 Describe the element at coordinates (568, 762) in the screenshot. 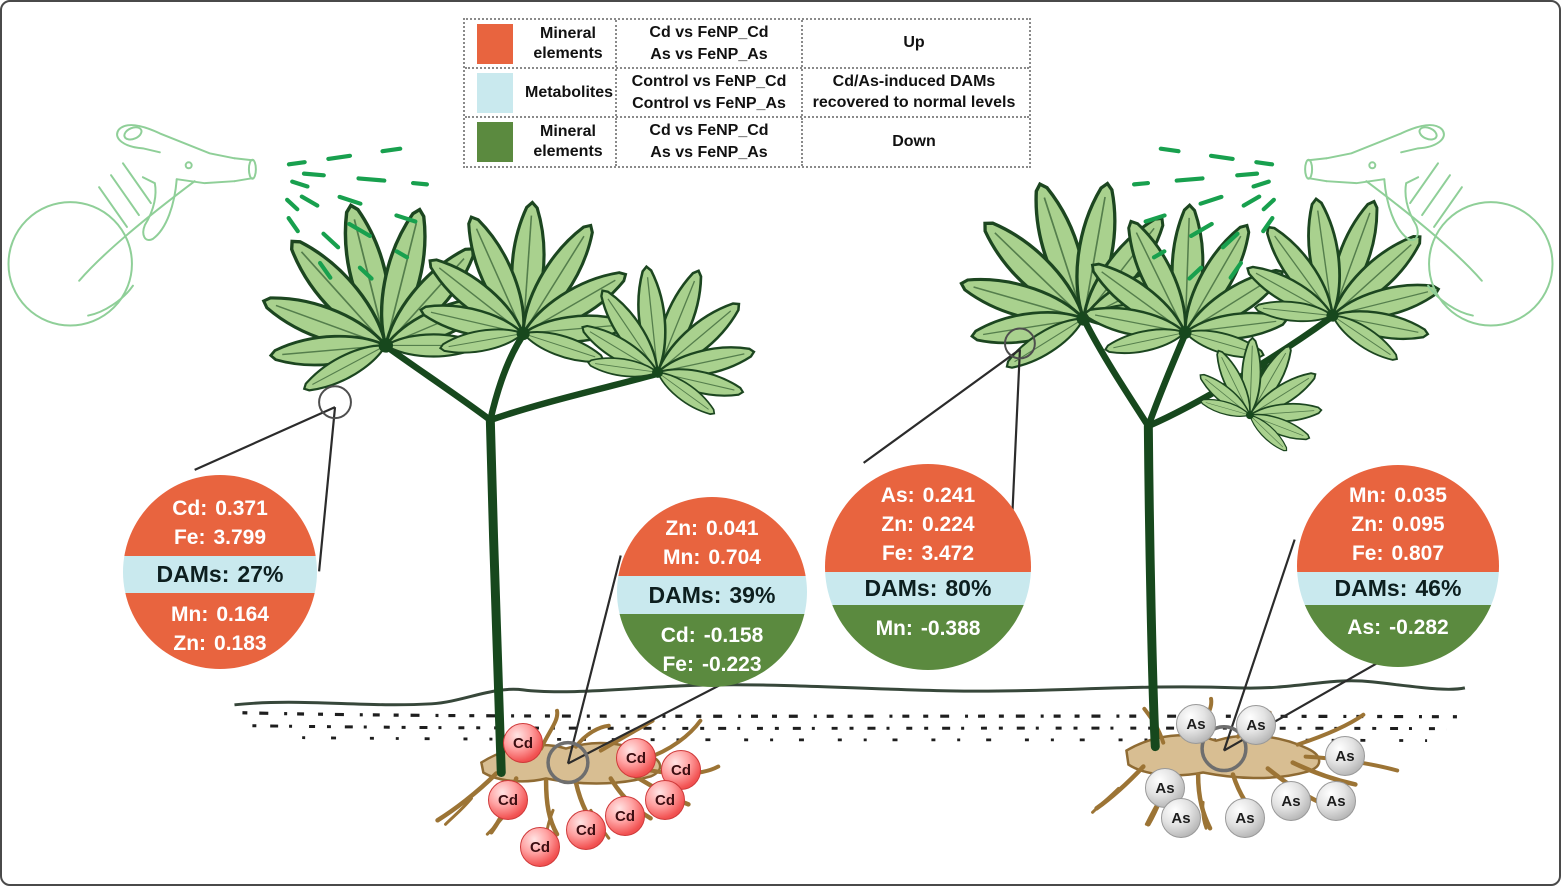

I see `root-sample-circle-left` at that location.